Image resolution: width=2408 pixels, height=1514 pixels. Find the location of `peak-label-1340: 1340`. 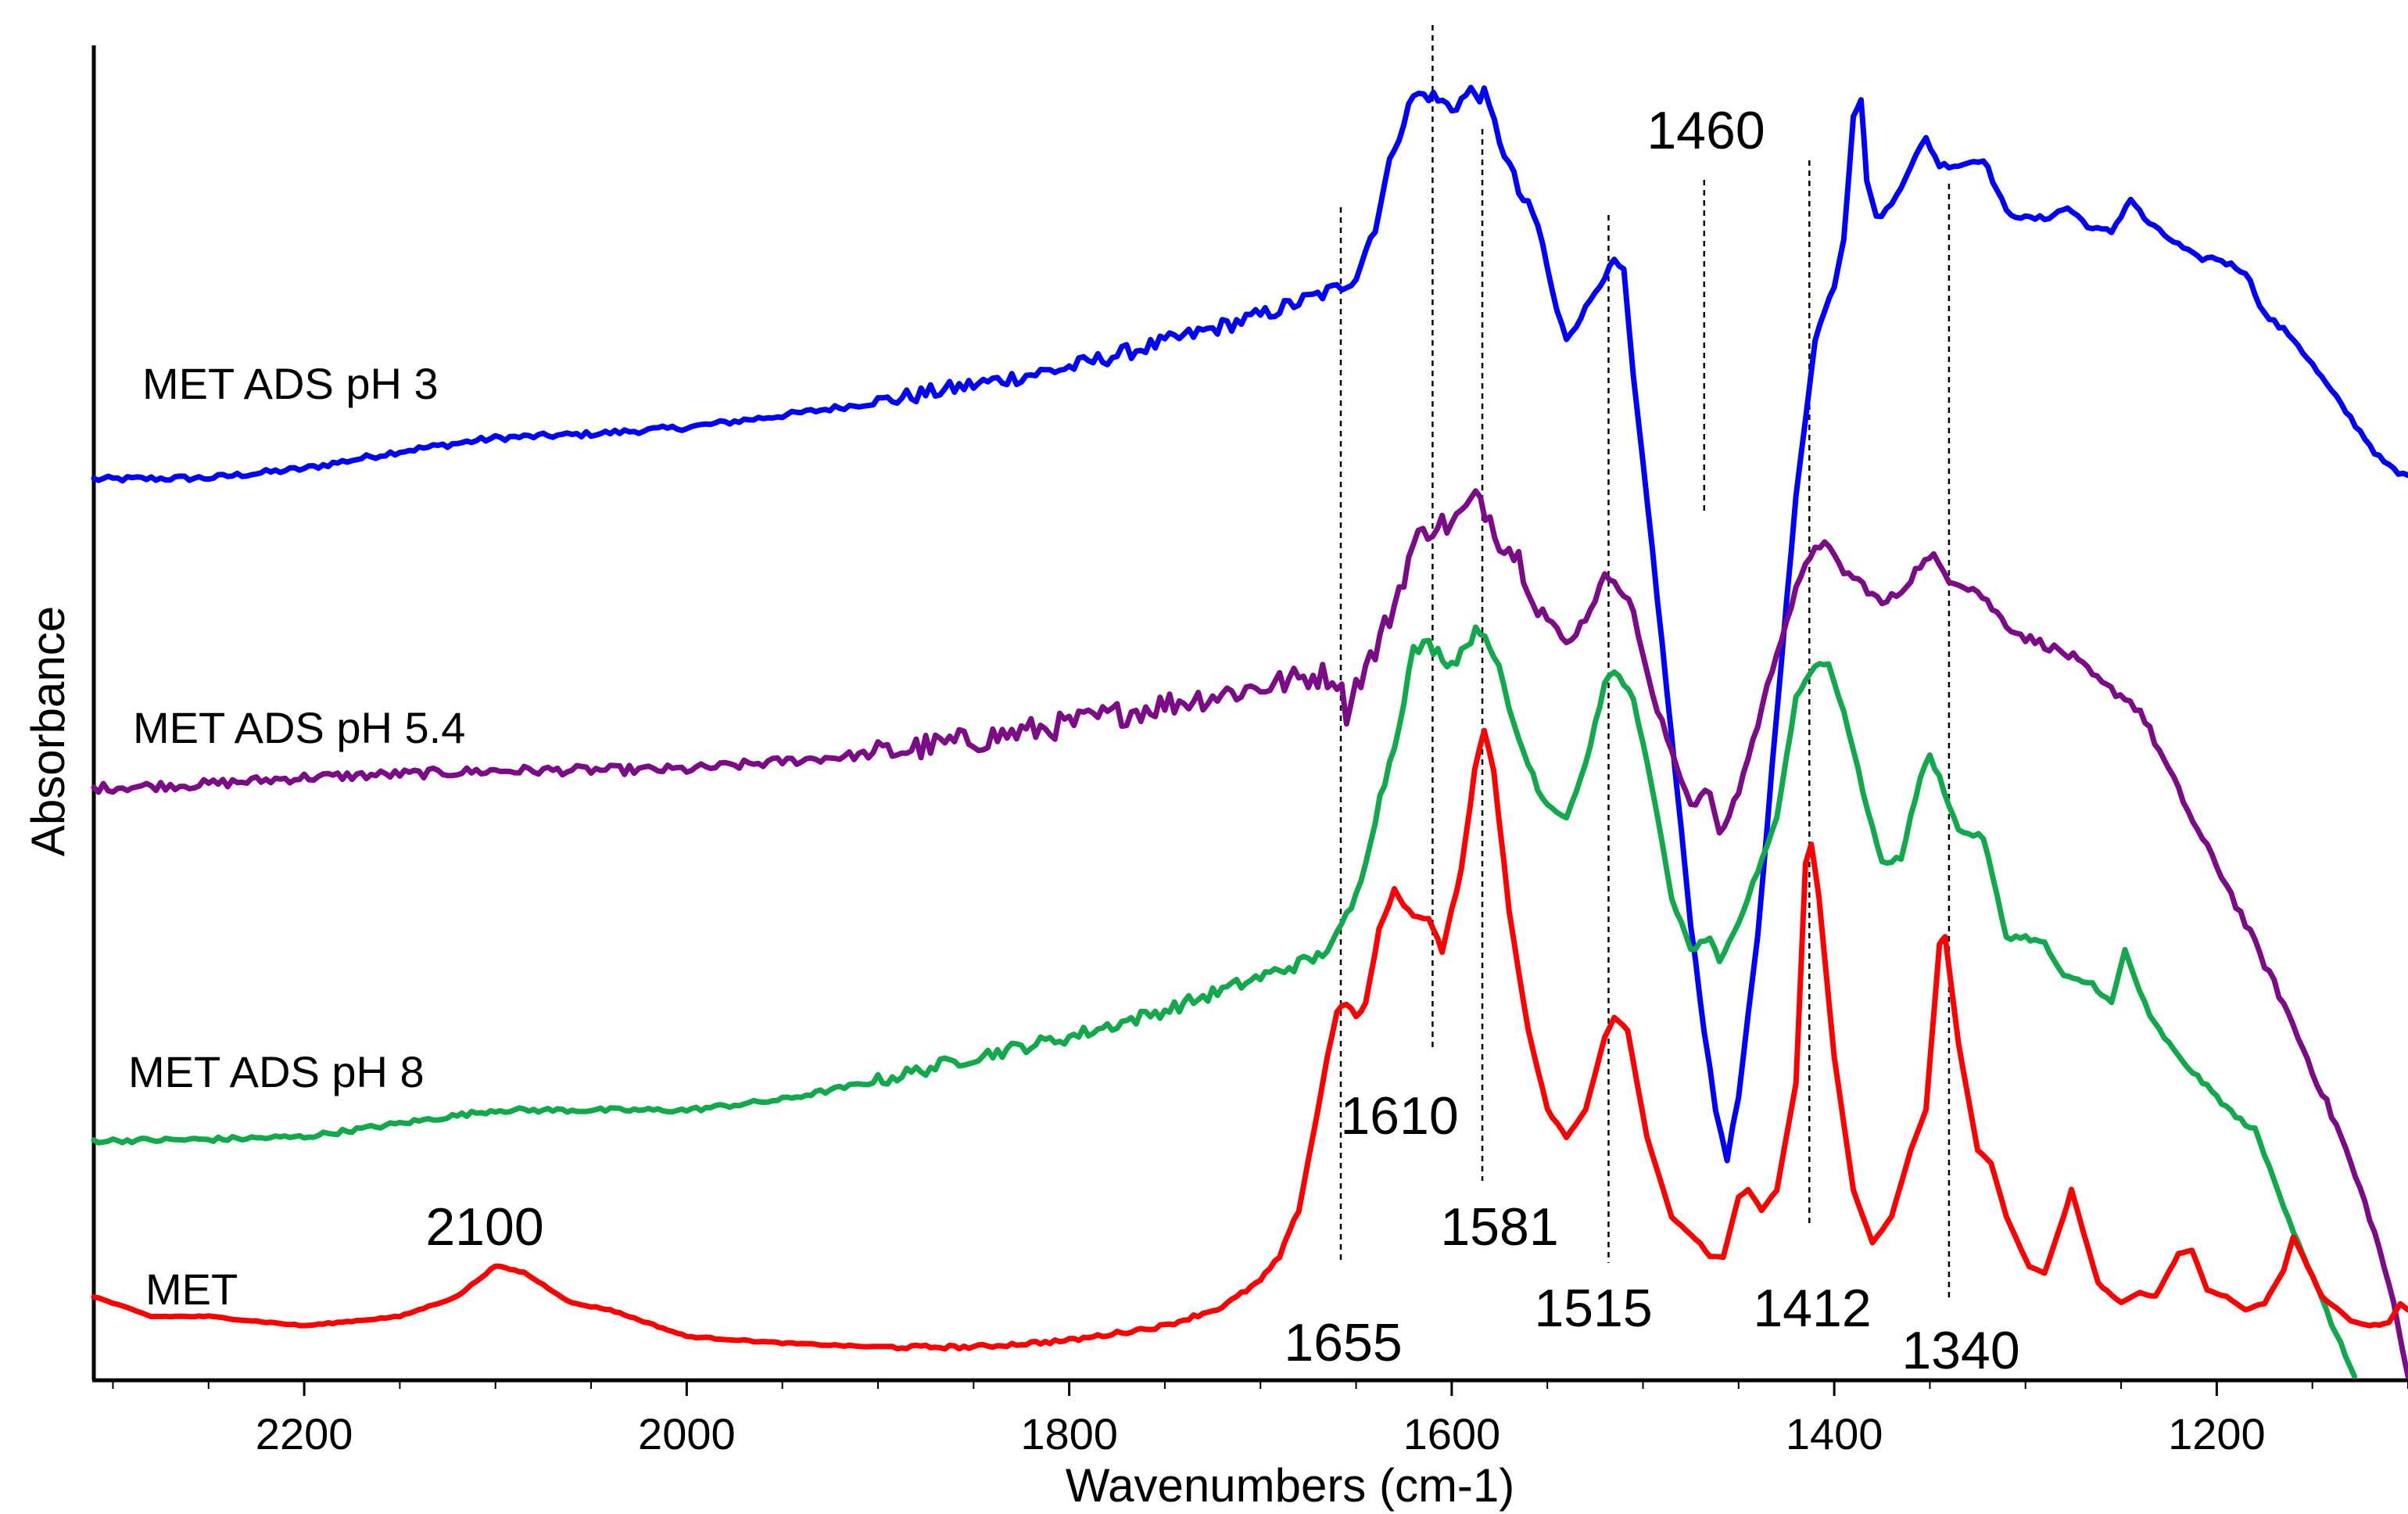

peak-label-1340: 1340 is located at coordinates (1960, 1351).